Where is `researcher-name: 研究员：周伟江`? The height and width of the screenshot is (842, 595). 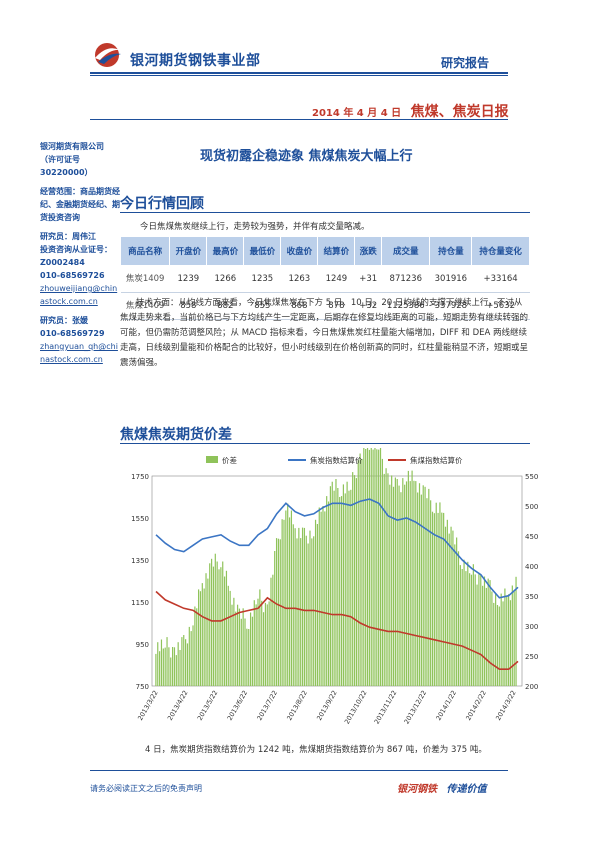 researcher-name: 研究员：周伟江 is located at coordinates (68, 236).